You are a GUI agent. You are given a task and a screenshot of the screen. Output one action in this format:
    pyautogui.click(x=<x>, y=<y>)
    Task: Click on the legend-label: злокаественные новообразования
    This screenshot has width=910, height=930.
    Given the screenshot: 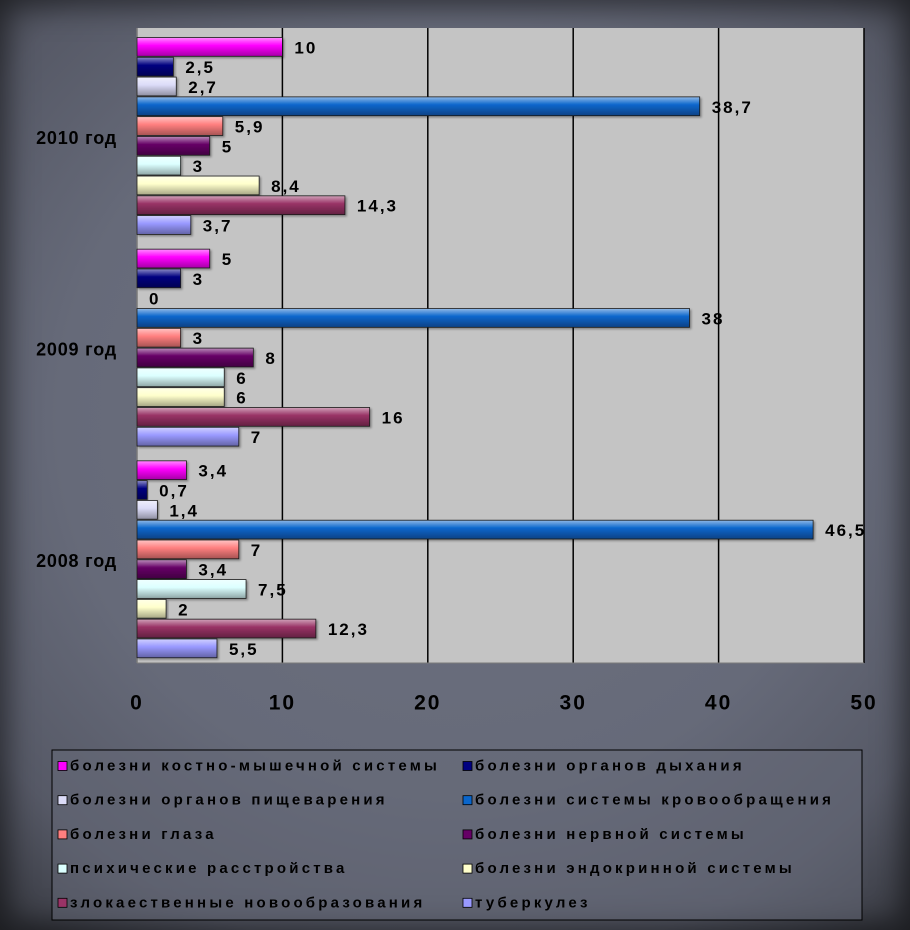 What is the action you would take?
    pyautogui.click(x=247, y=902)
    